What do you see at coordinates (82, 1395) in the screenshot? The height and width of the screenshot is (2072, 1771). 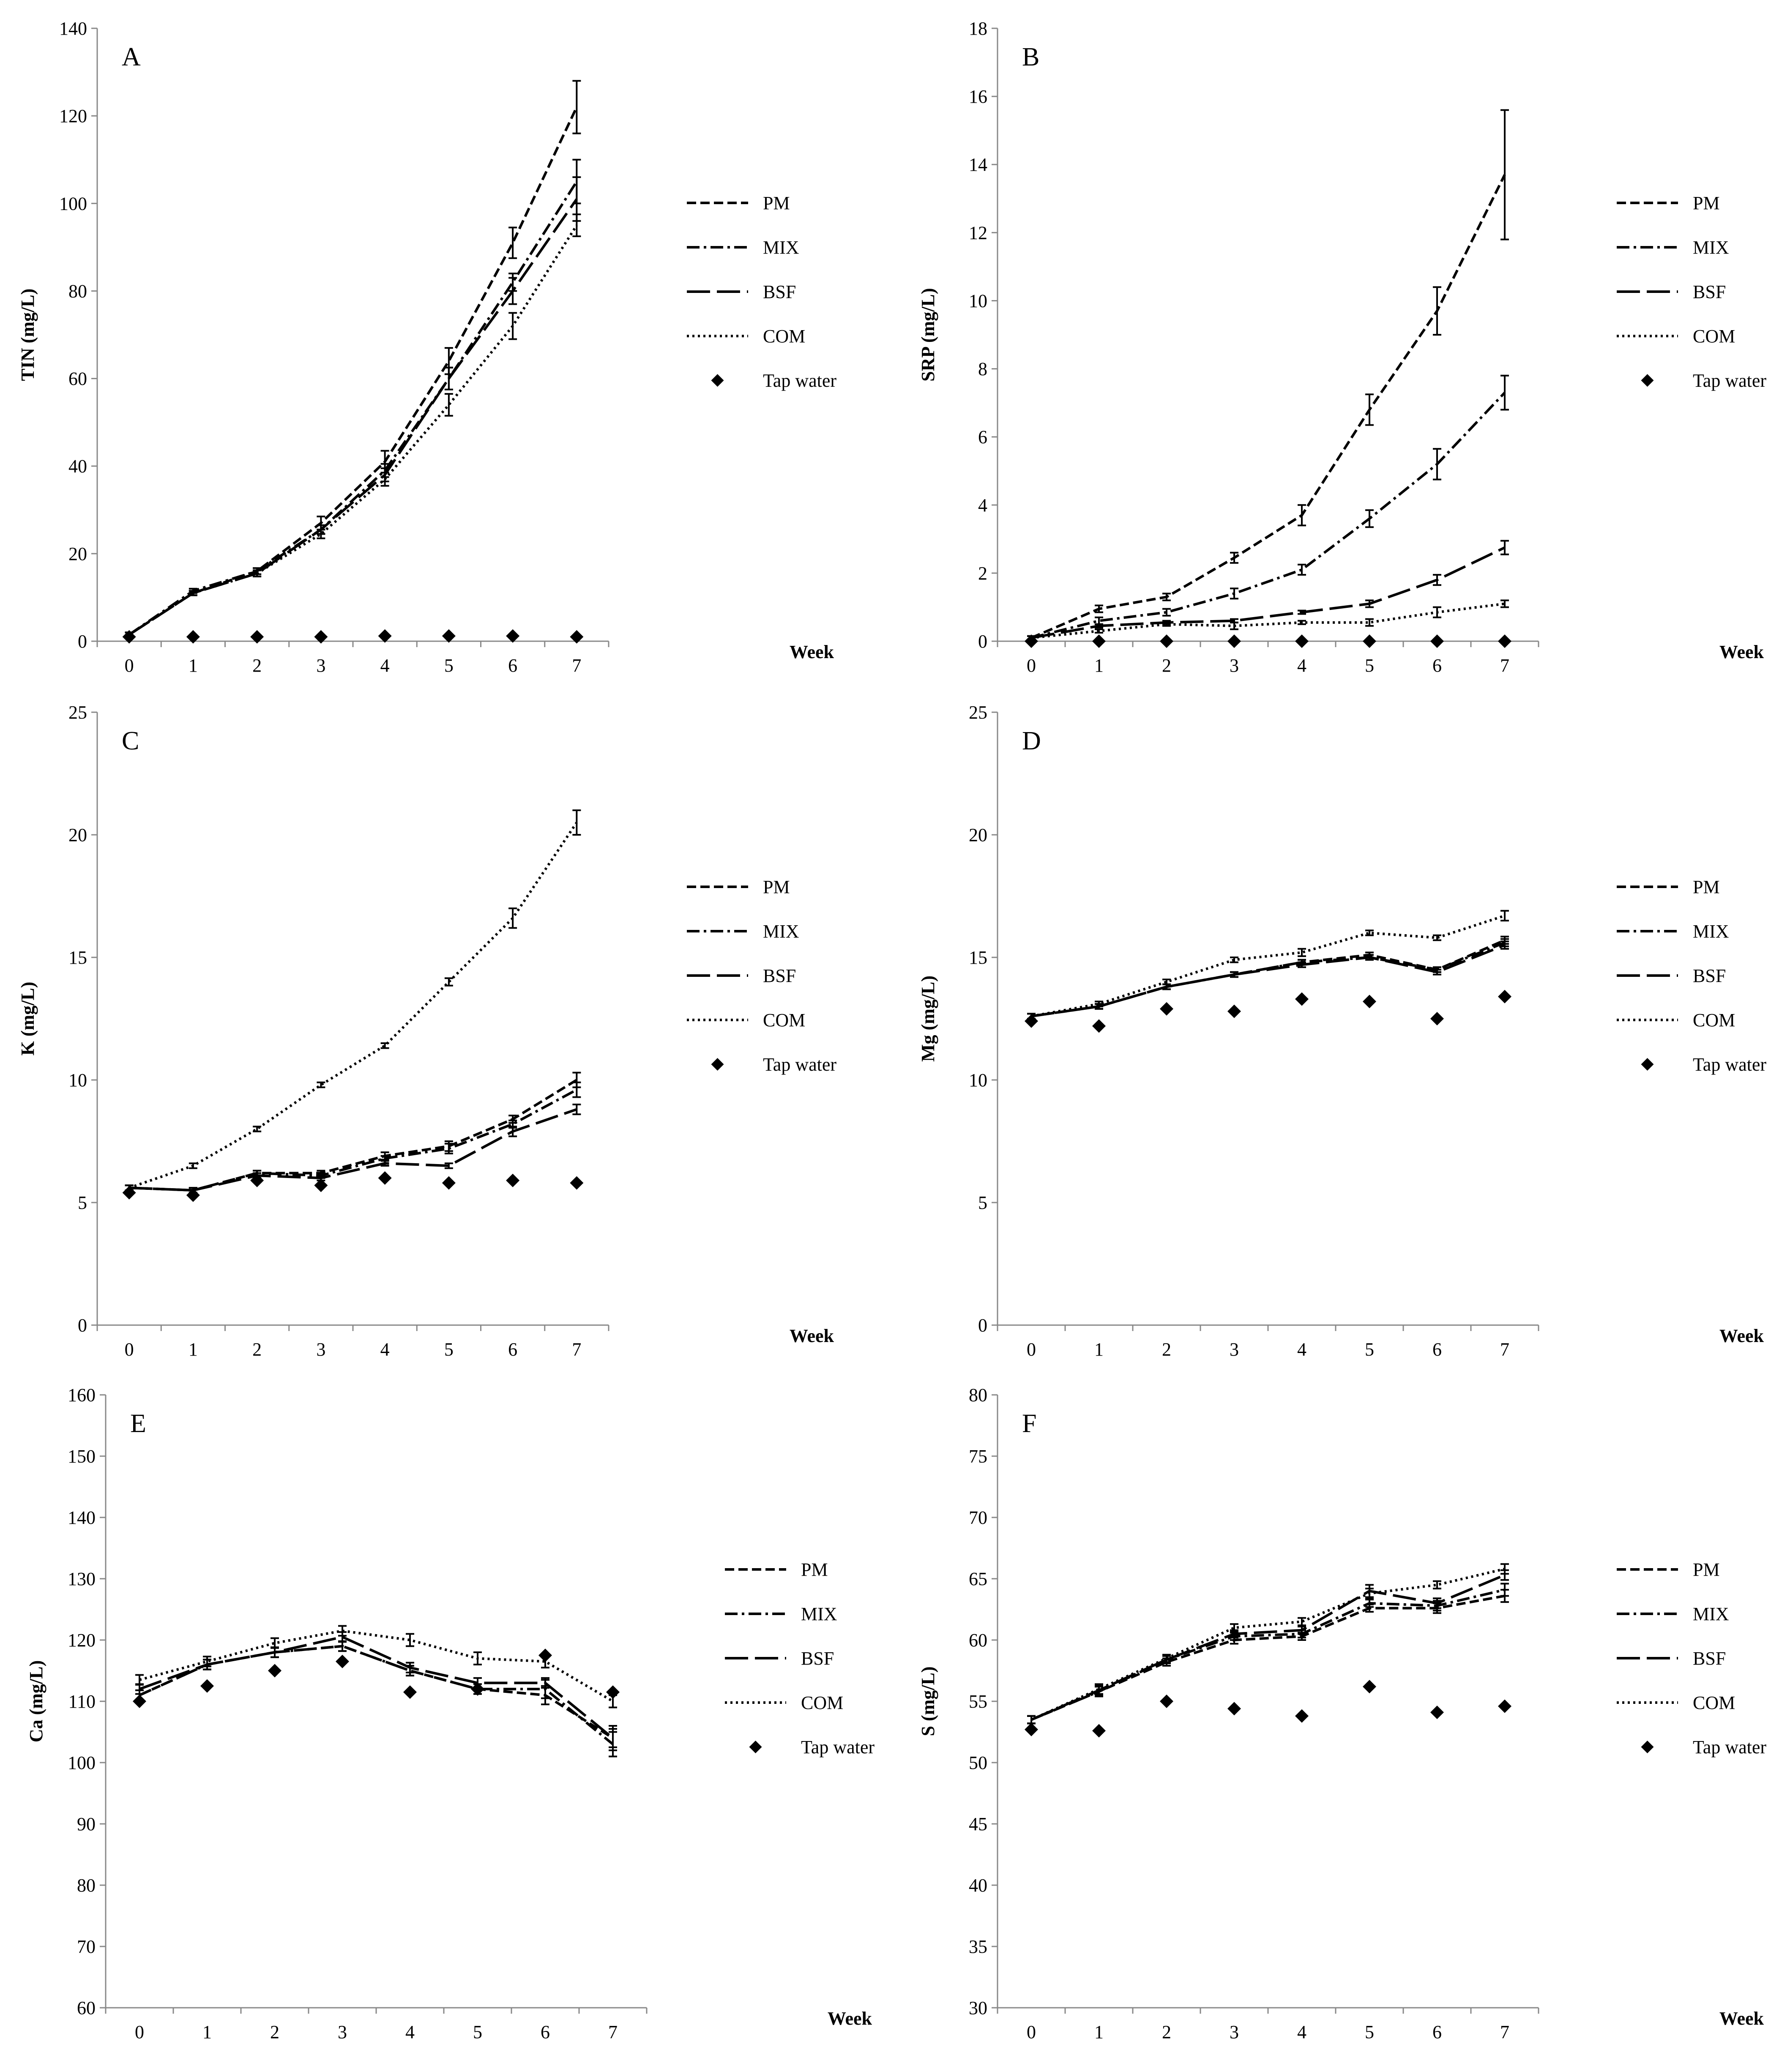 I see `y-tick-label: 160` at bounding box center [82, 1395].